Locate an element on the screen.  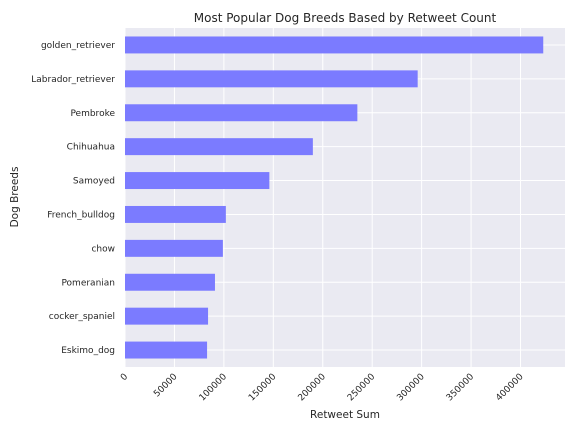
y-tick-label: French_bulldog is located at coordinates (81, 215).